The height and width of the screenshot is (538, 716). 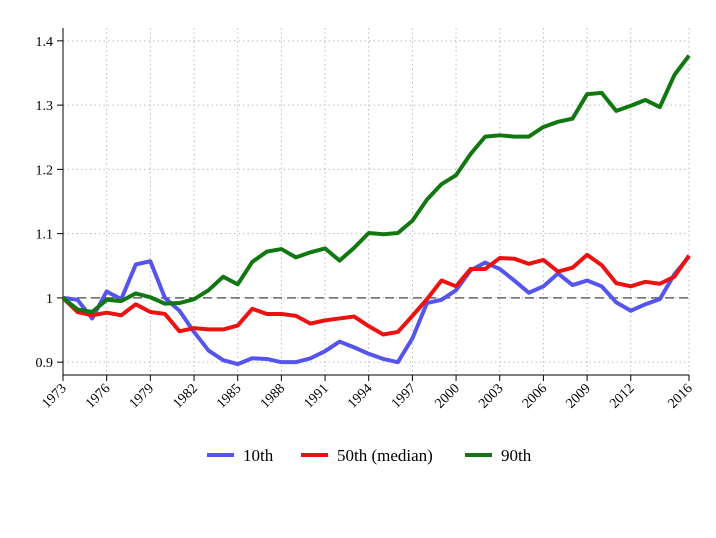 I want to click on y-tick-label: 1.1, so click(x=45, y=235).